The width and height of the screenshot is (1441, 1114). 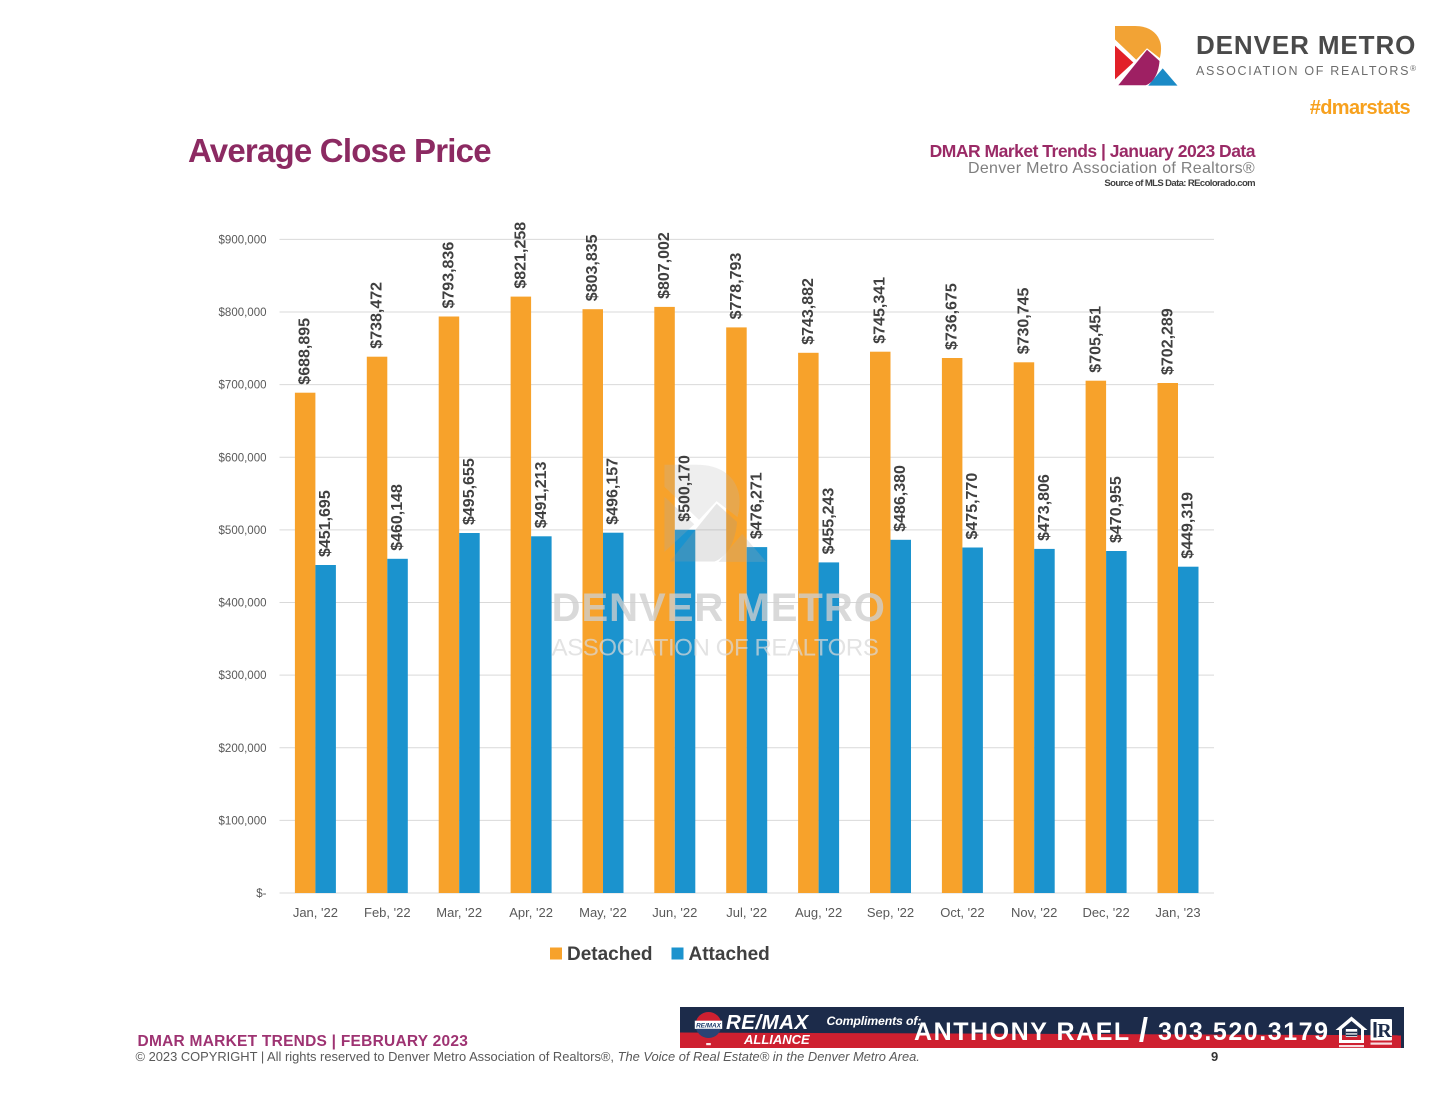 I want to click on svg-text: $900,000, so click(x=243, y=240).